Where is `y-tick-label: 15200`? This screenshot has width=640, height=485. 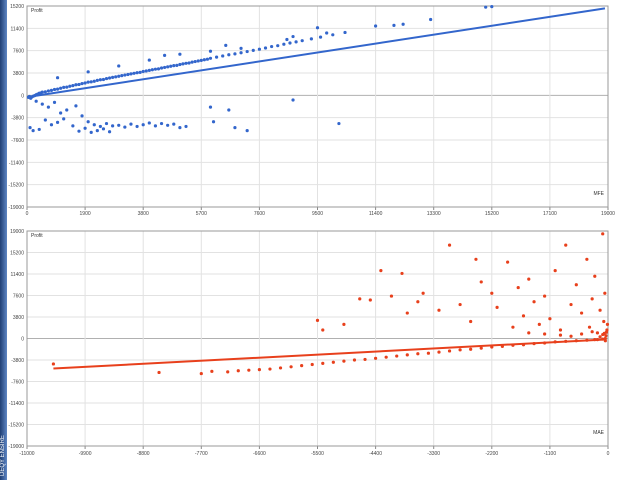 y-tick-label: 15200 is located at coordinates (17, 7).